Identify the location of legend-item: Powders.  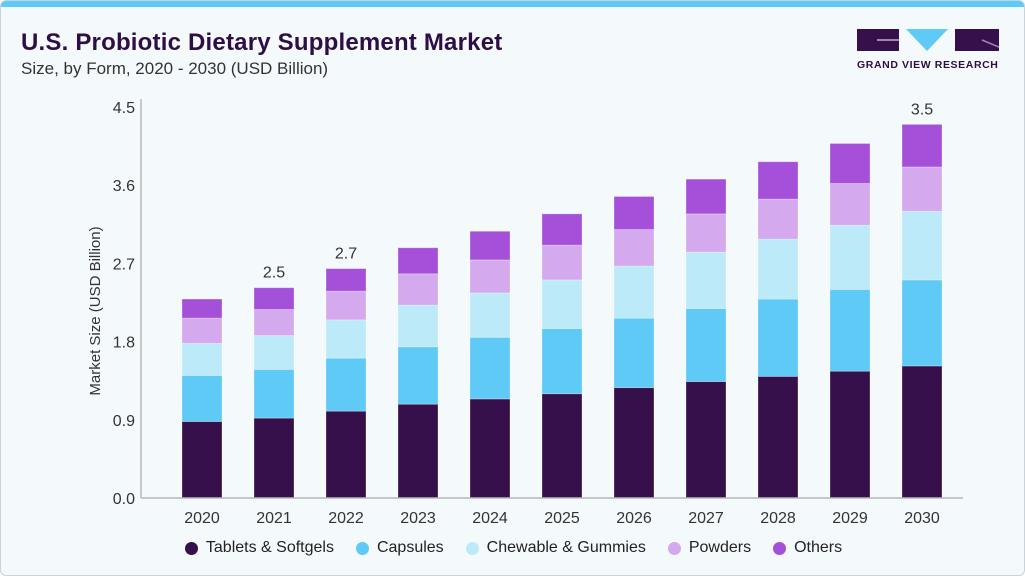
(709, 548).